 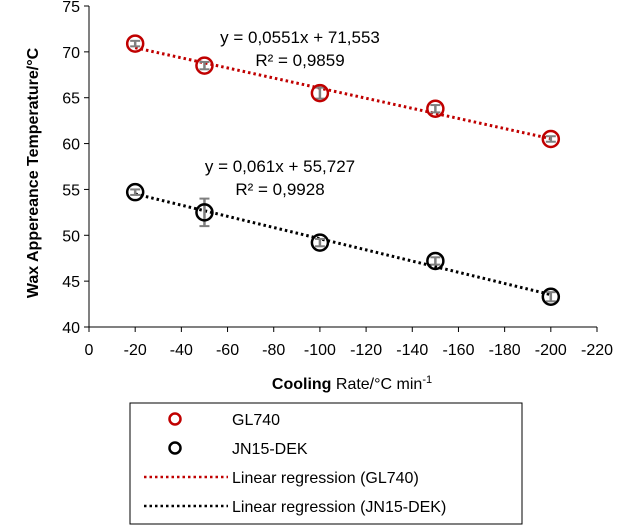 I want to click on legend-label-reg-gl740: Linear regression (GL740), so click(x=325, y=478).